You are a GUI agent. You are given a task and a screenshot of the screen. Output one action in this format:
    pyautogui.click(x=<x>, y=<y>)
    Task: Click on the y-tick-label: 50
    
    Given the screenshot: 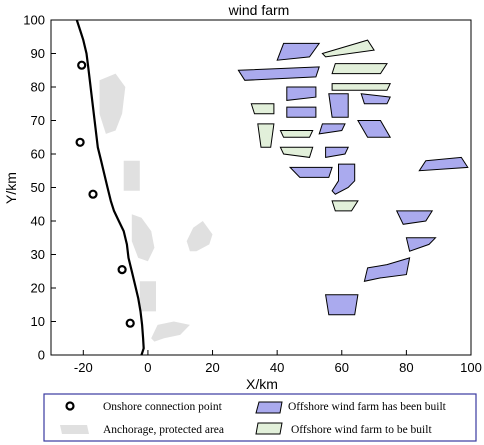 What is the action you would take?
    pyautogui.click(x=38, y=187)
    